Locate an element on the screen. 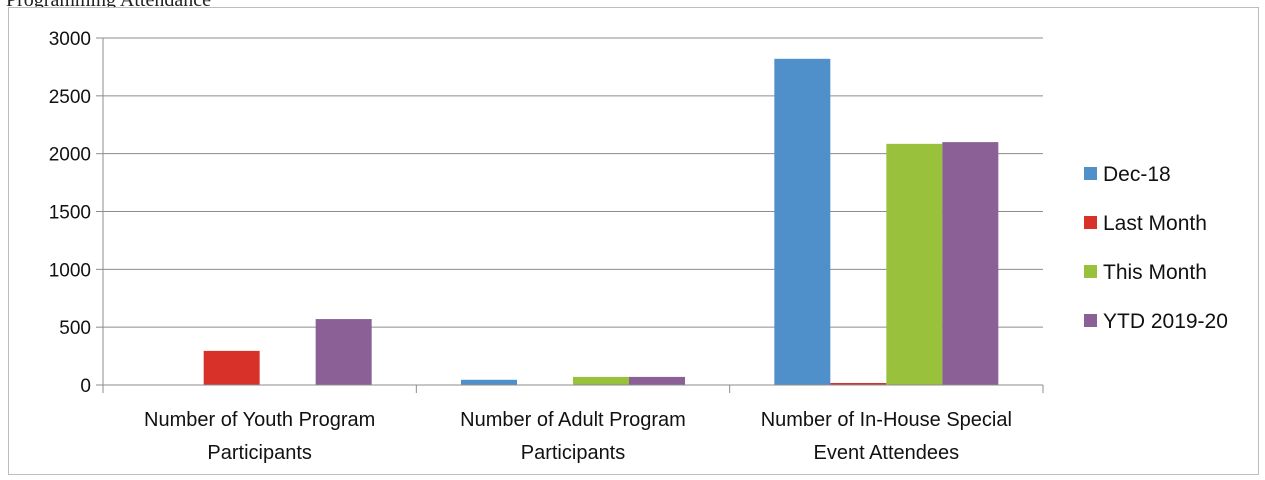 This screenshot has width=1265, height=480. y-tick-label: 2000 is located at coordinates (70, 155).